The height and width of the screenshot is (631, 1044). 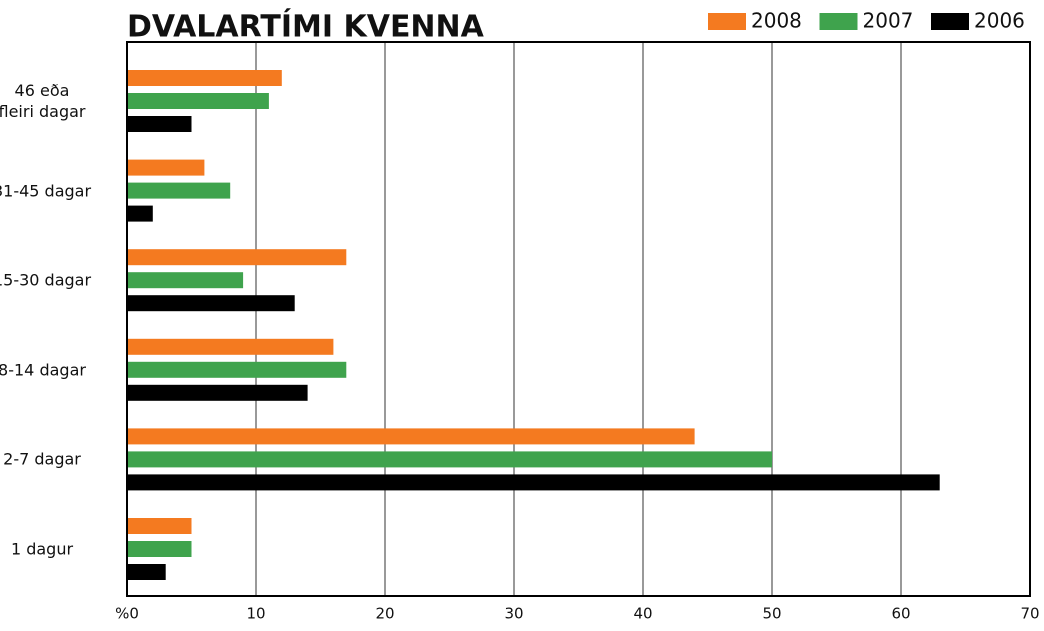 What do you see at coordinates (776, 21) in the screenshot?
I see `legend-label: 2008` at bounding box center [776, 21].